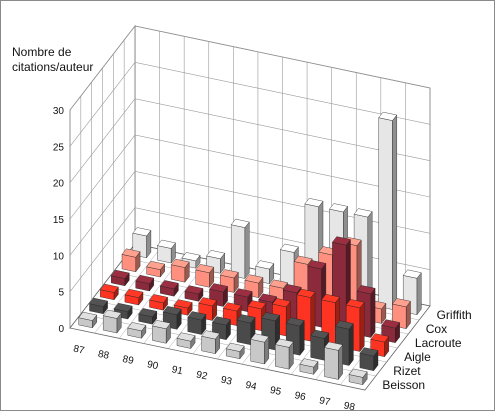 The height and width of the screenshot is (411, 495). Describe the element at coordinates (42, 52) in the screenshot. I see `y-axis-title-line-1: Nombre de` at that location.